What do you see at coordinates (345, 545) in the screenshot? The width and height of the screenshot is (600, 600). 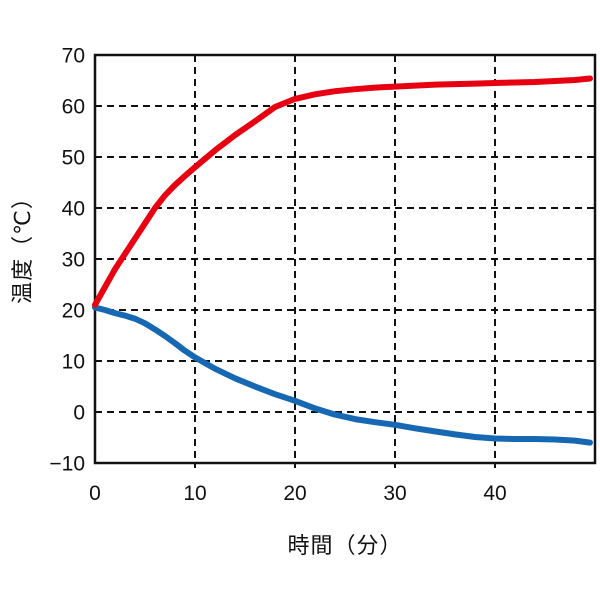 I see `x-axis-title: 時間（分）` at bounding box center [345, 545].